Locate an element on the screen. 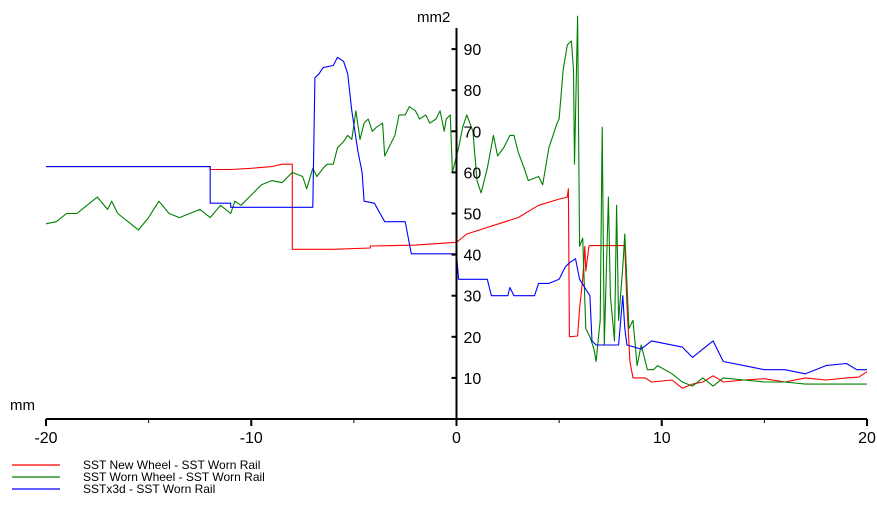 This screenshot has width=877, height=506. y-tick-label: 10 is located at coordinates (473, 379).